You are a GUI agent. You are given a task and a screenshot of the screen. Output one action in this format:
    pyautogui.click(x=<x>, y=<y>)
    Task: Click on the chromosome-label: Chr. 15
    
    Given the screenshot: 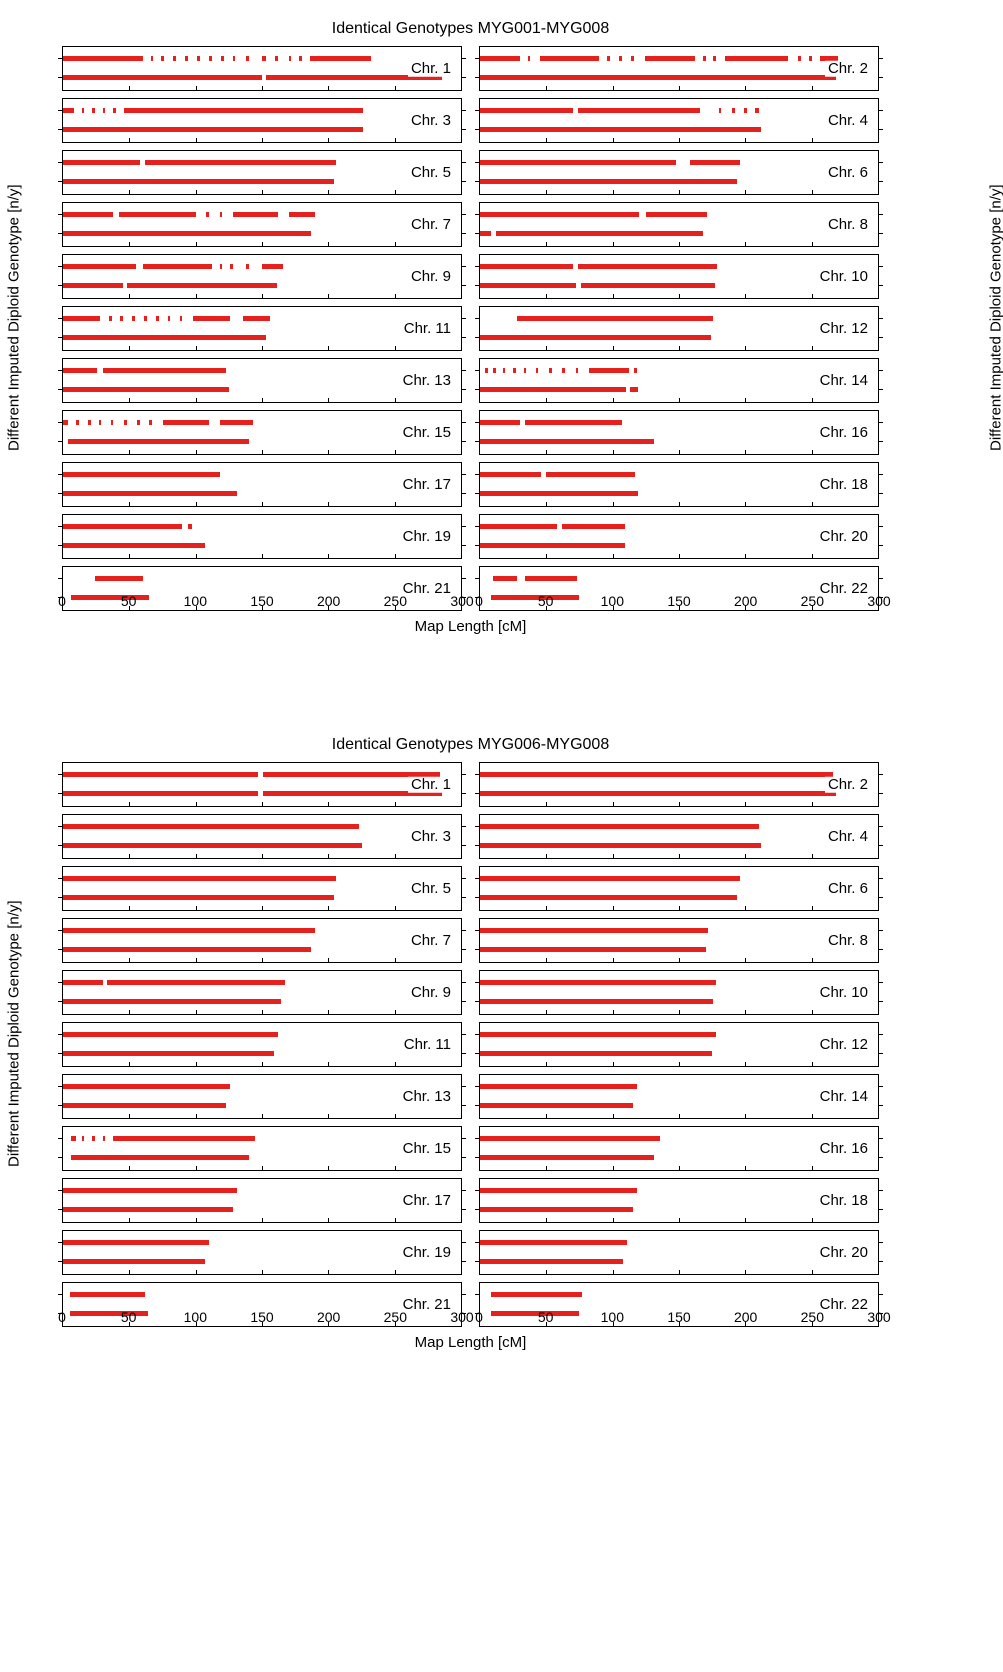 What is the action you would take?
    pyautogui.click(x=426, y=432)
    